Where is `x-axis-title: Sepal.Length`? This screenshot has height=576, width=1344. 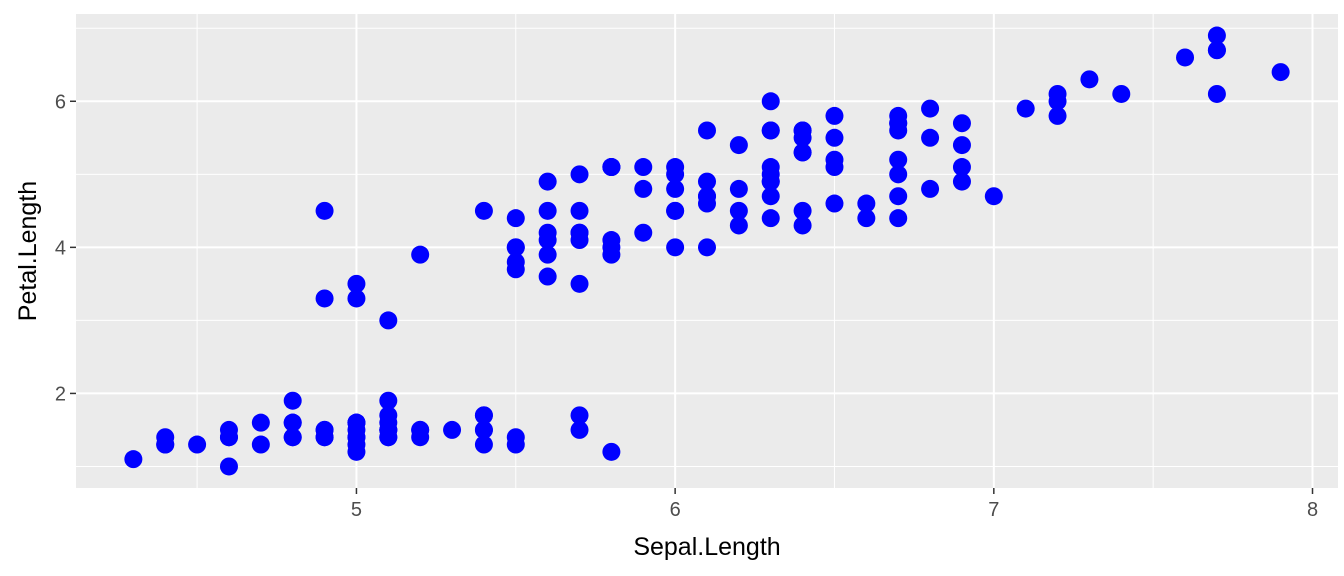 x-axis-title: Sepal.Length is located at coordinates (706, 547).